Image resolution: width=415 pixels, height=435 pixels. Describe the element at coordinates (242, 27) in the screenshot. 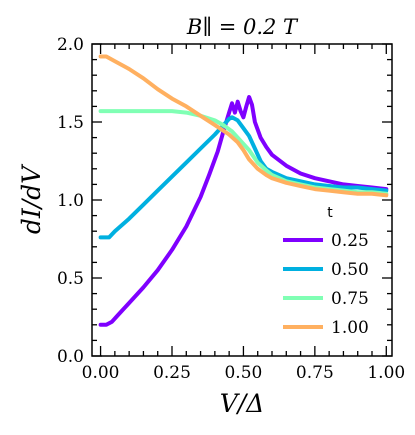

I see `chart-title: B∥ = 0.2 T` at that location.